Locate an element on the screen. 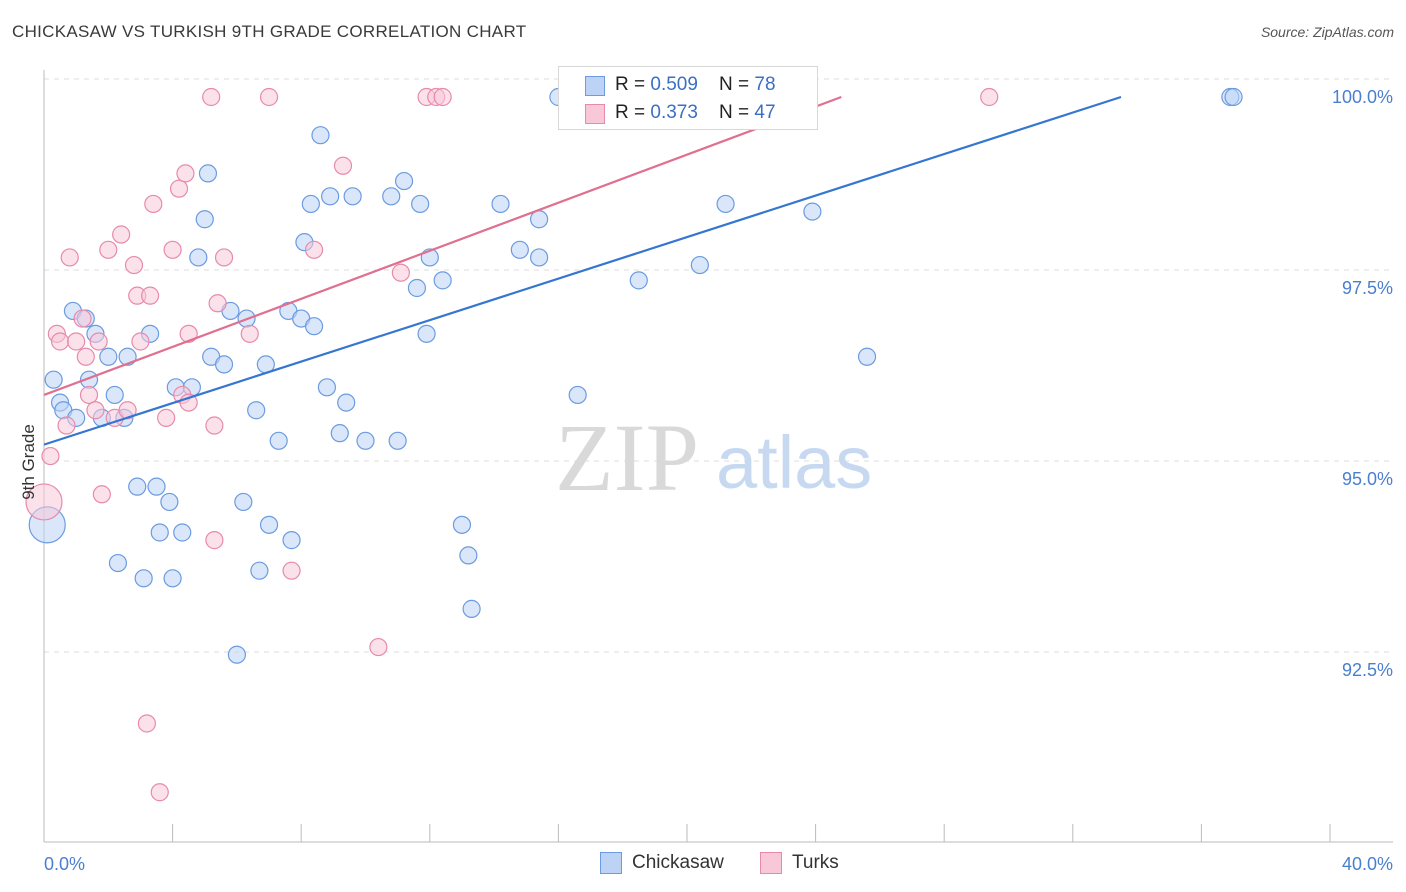  legend-item-turks: Turks is located at coordinates (799, 863).